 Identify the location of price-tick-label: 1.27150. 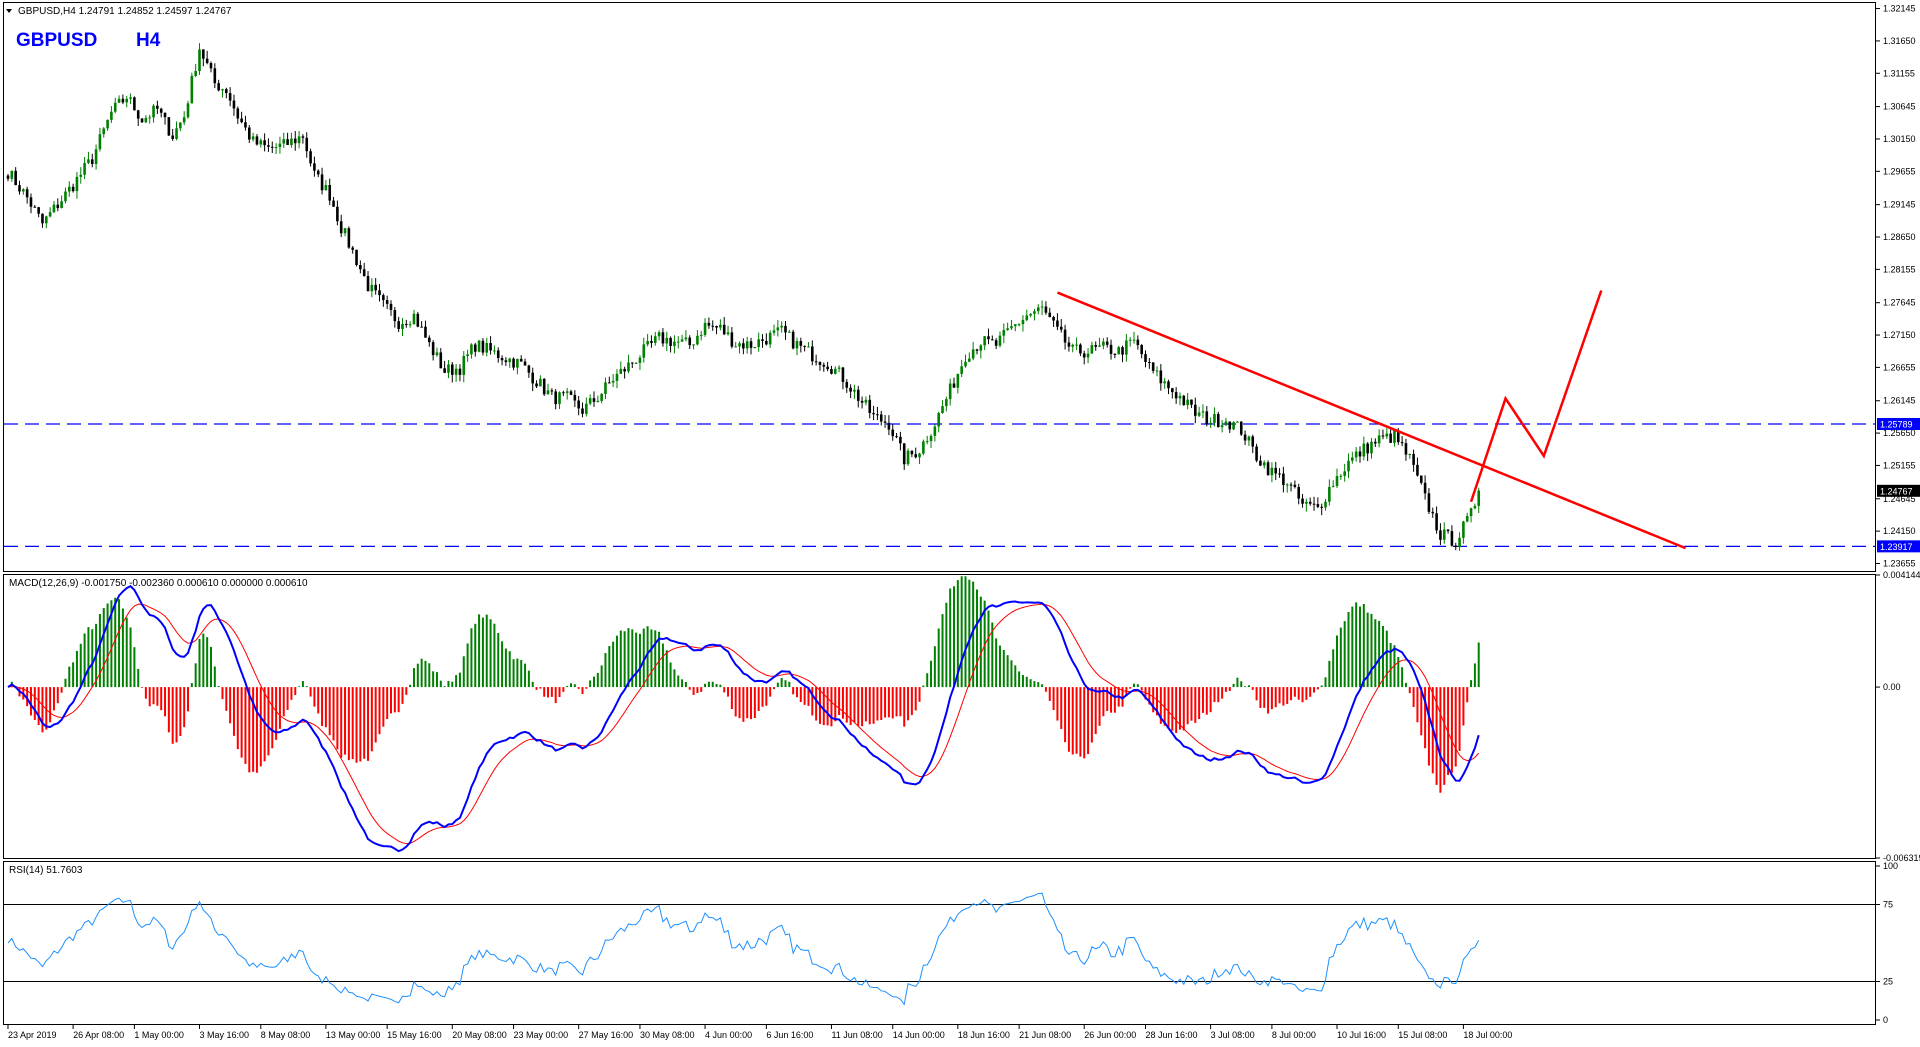
(1899, 335).